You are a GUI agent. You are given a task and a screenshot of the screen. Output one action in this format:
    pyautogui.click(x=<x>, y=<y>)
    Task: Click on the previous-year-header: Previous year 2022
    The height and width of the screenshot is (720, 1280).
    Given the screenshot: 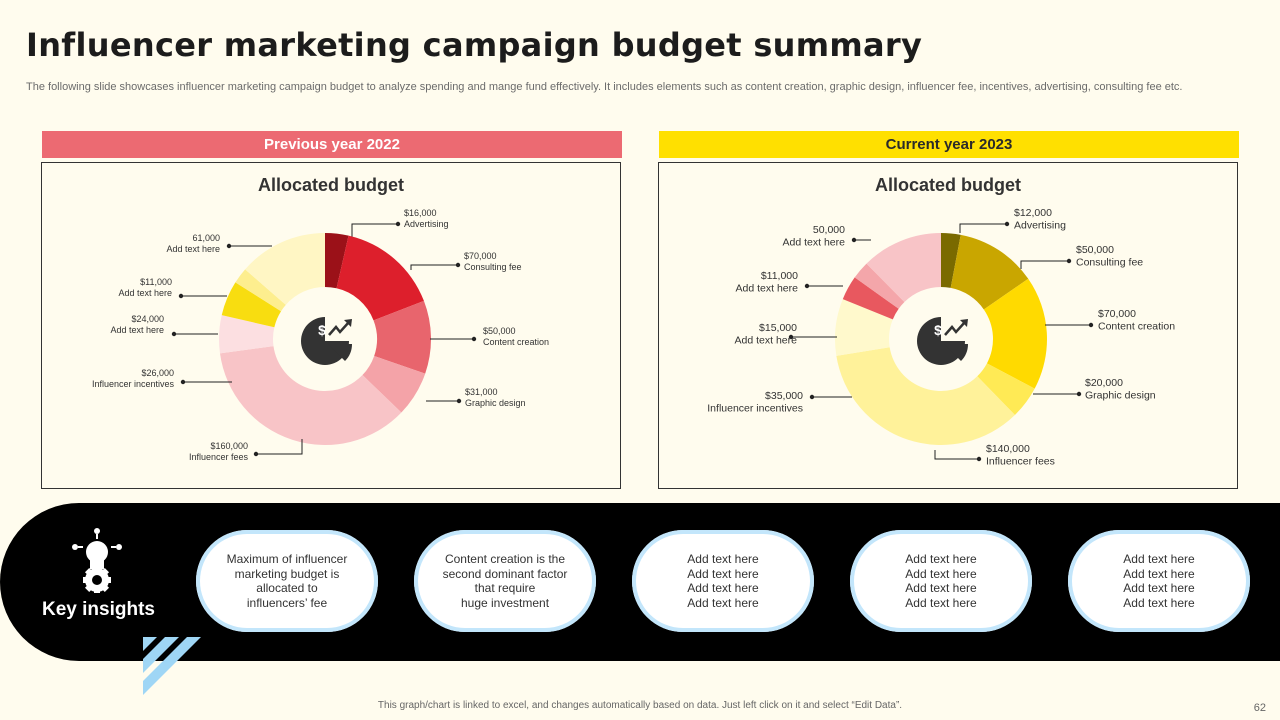 What is the action you would take?
    pyautogui.click(x=332, y=144)
    